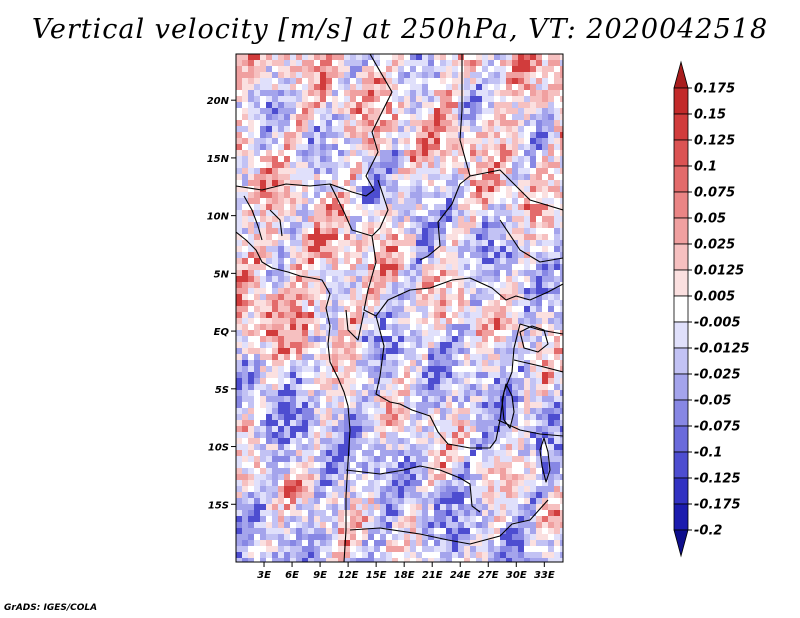  I want to click on colorbar-label: 0.175, so click(714, 89).